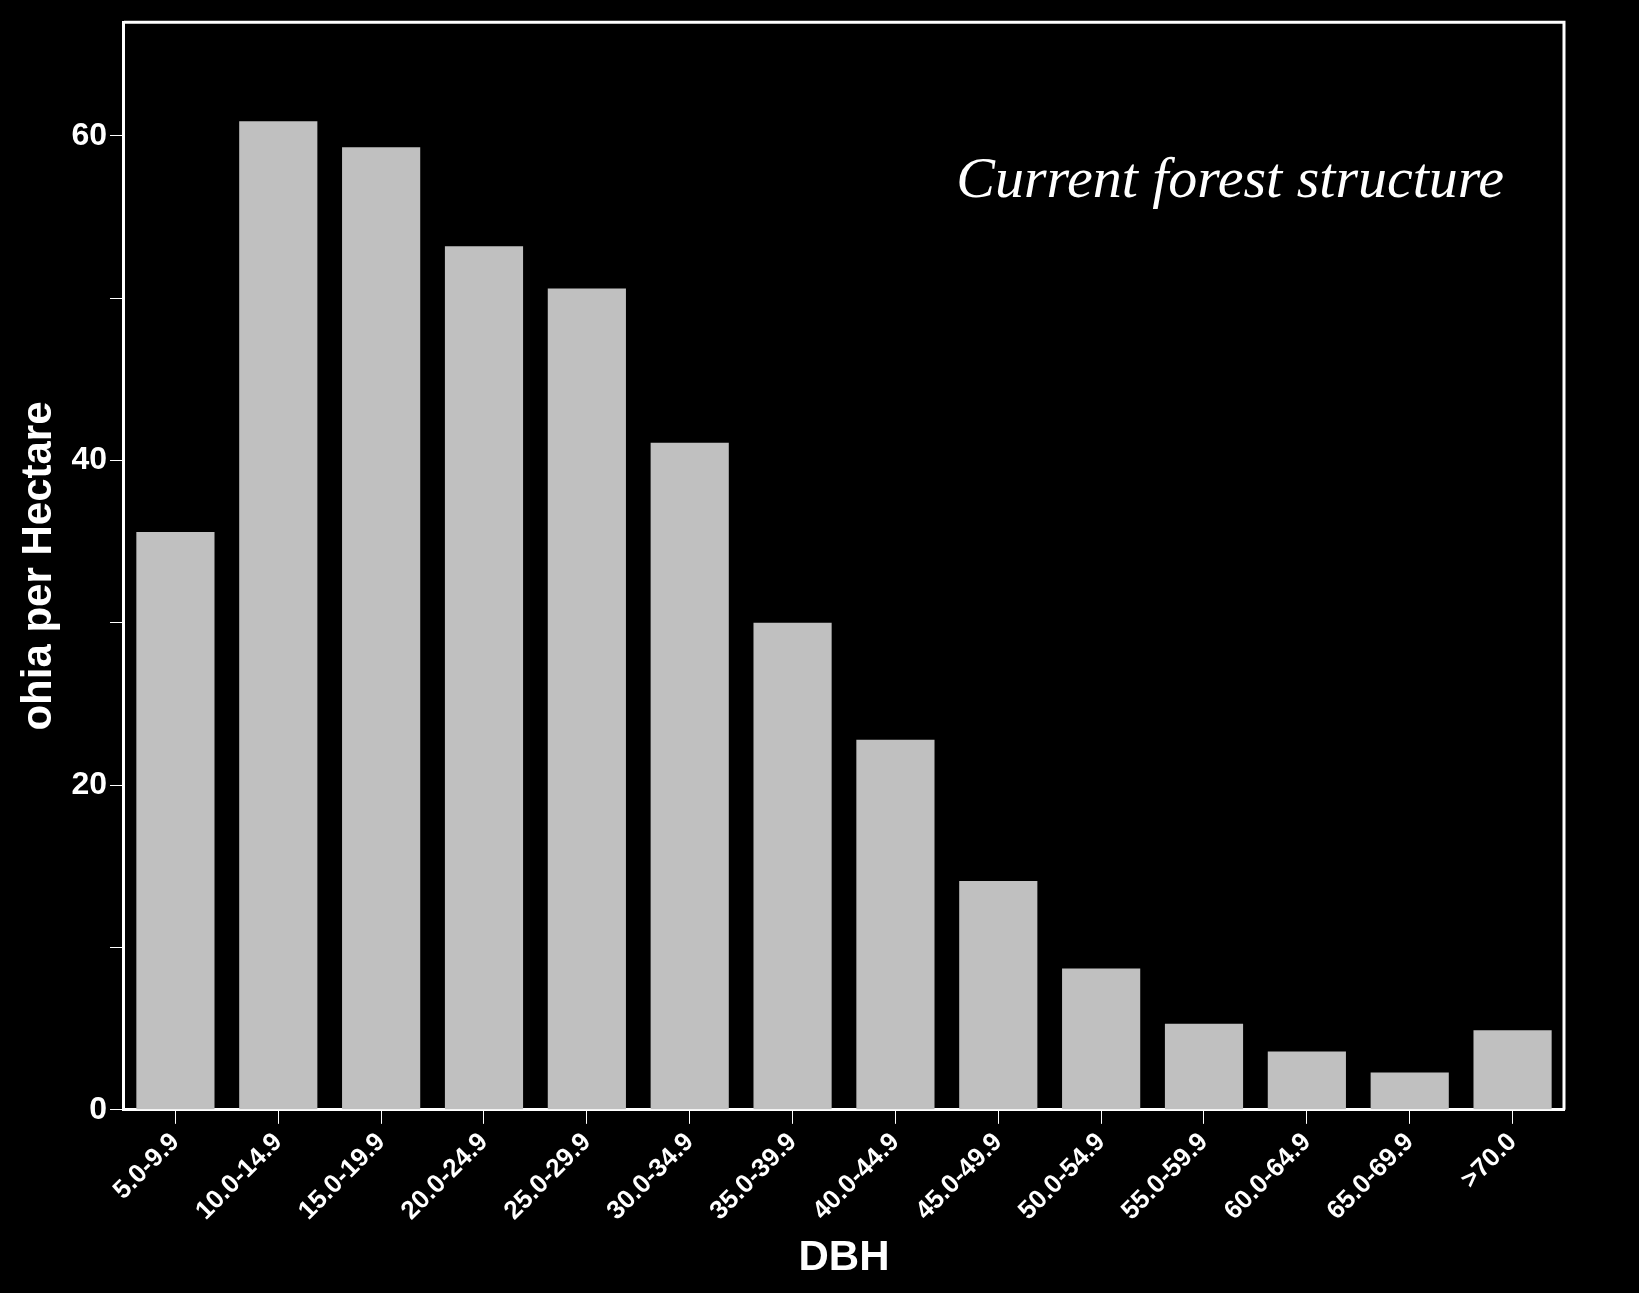 Image resolution: width=1639 pixels, height=1293 pixels. I want to click on text: Current forest structure, so click(1230, 178).